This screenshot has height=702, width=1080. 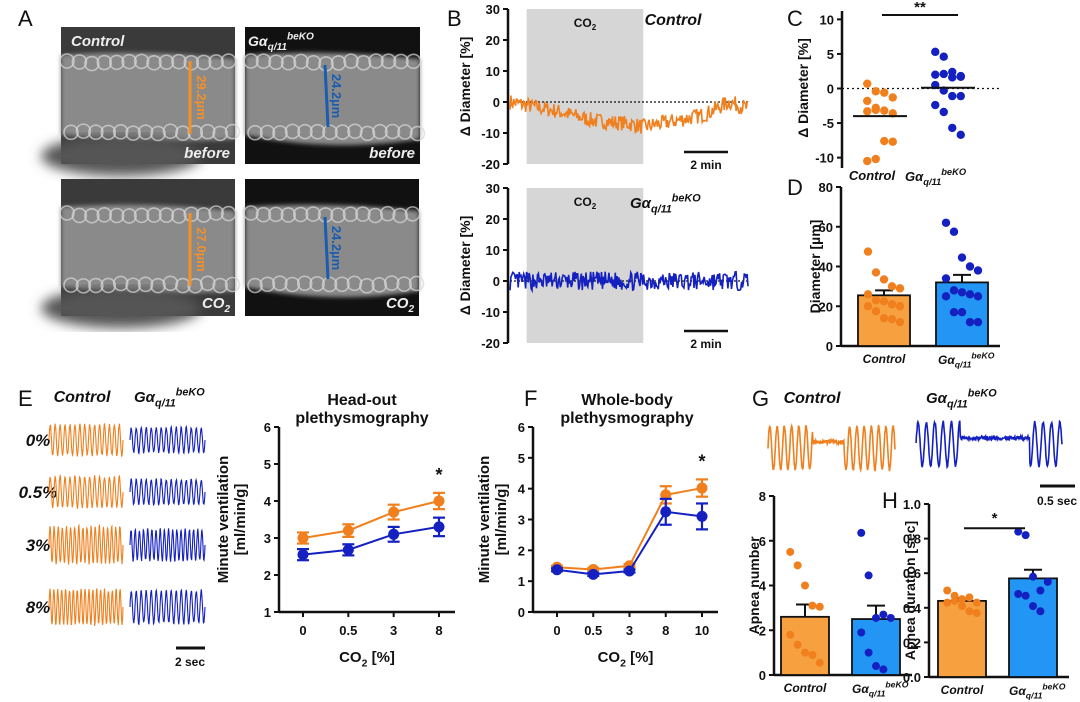 What do you see at coordinates (267, 427) in the screenshot?
I see `panelE-y-tick-label: 6` at bounding box center [267, 427].